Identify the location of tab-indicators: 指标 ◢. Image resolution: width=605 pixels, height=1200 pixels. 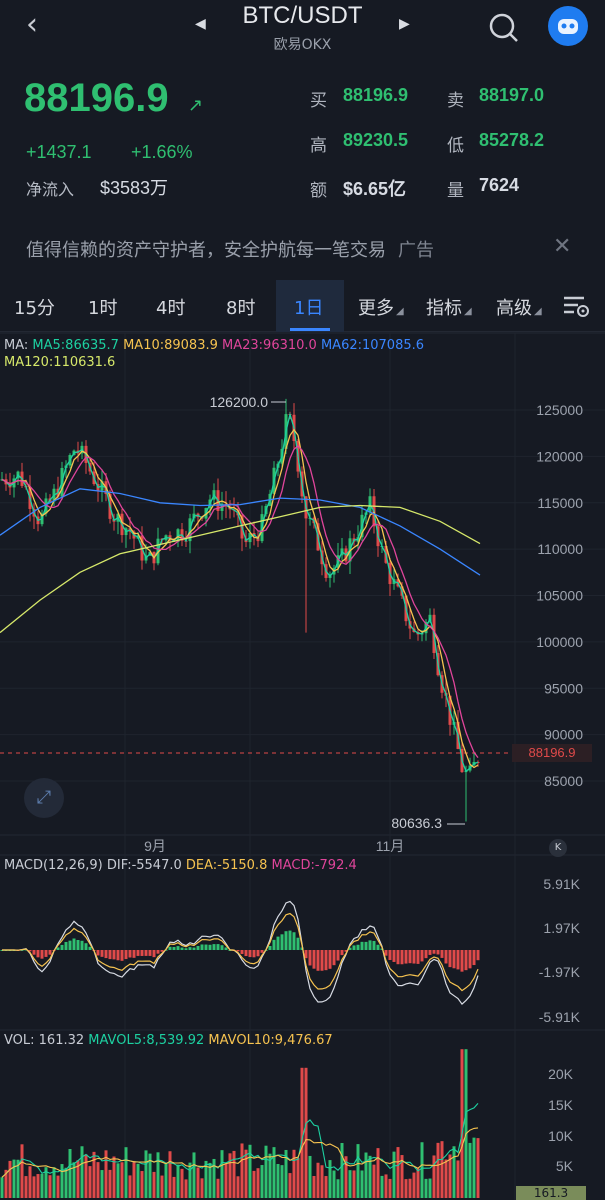
(449, 307).